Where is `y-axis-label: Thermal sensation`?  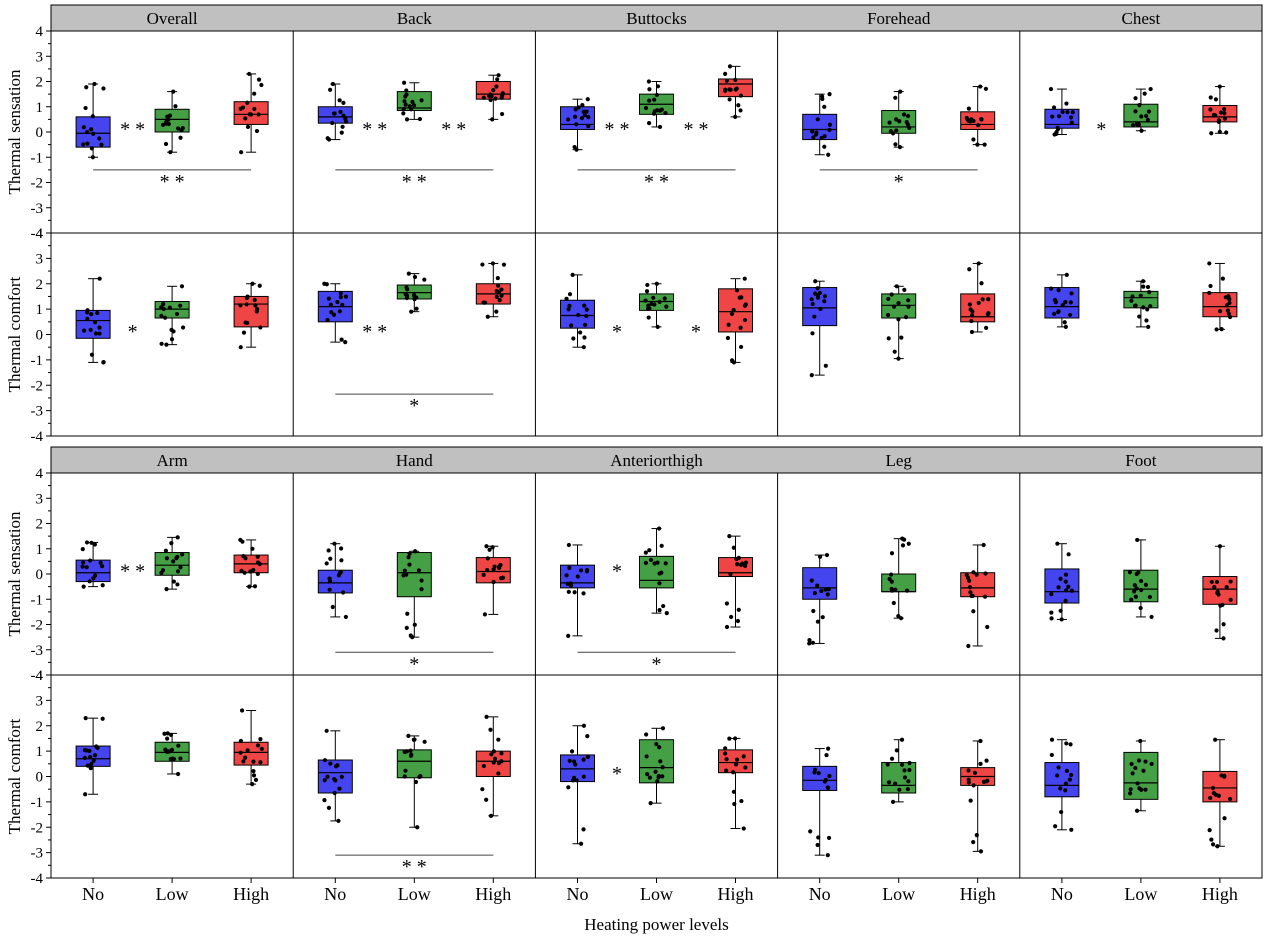
y-axis-label: Thermal sensation is located at coordinates (14, 574).